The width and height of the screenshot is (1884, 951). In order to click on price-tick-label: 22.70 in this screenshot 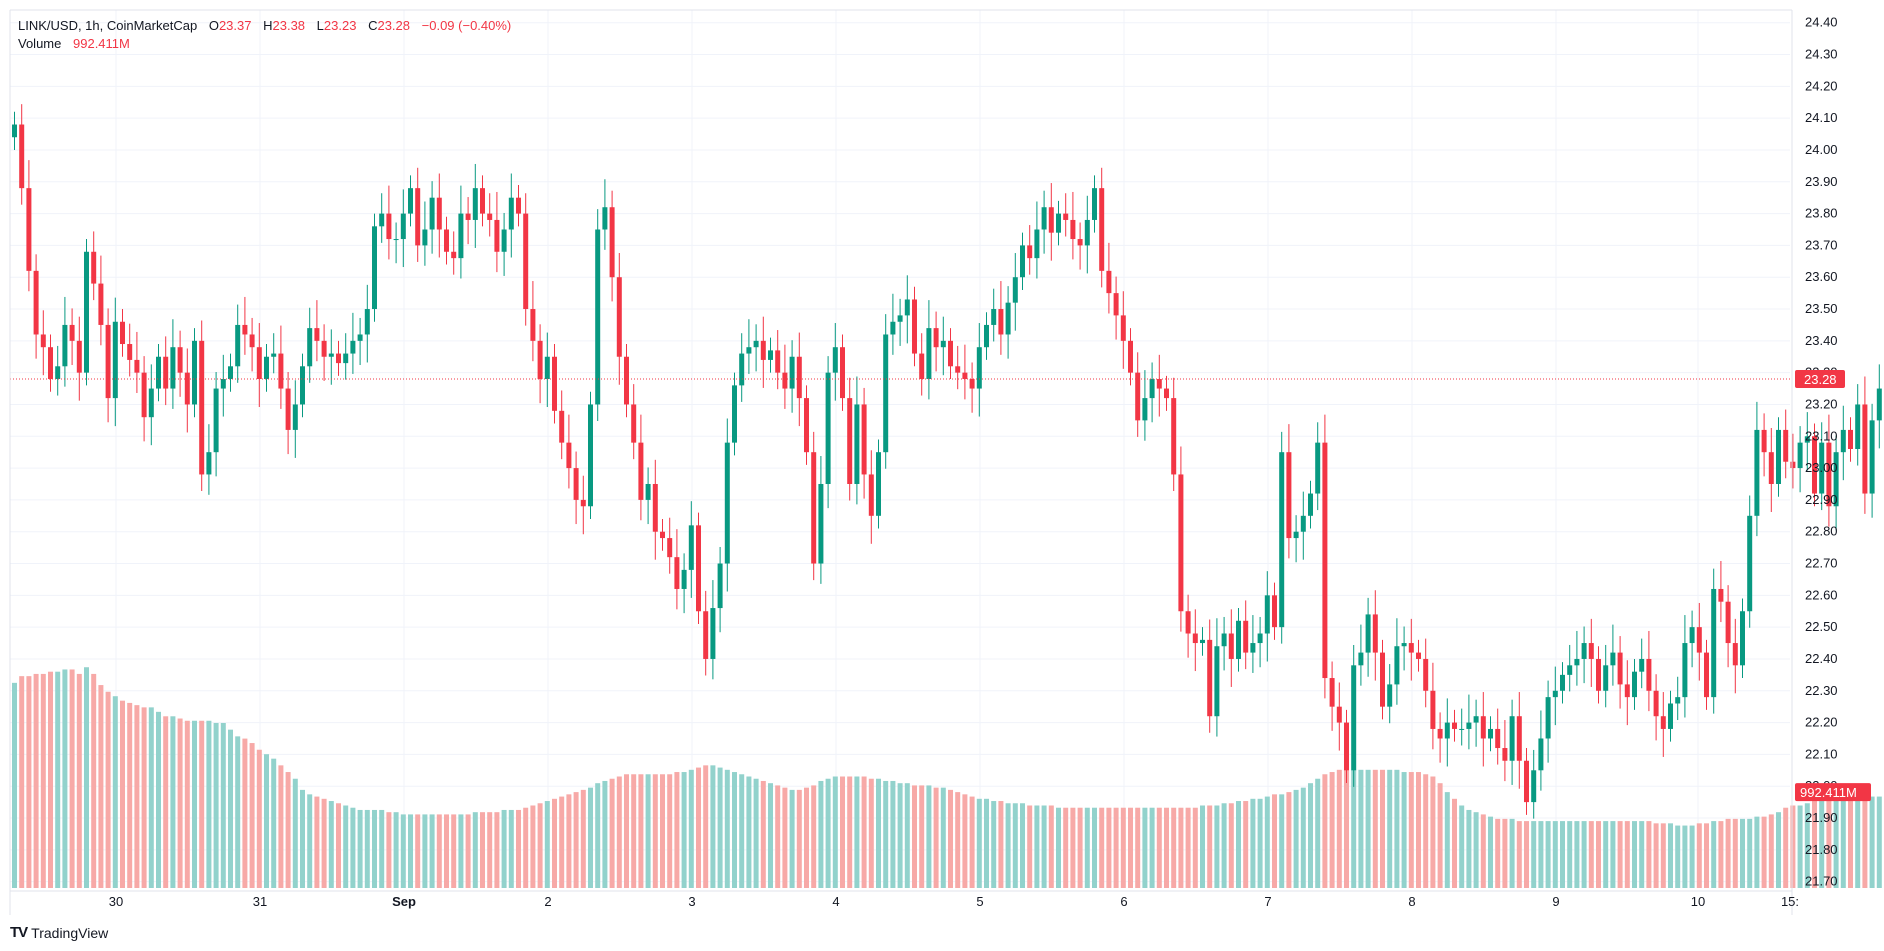, I will do `click(1821, 563)`.